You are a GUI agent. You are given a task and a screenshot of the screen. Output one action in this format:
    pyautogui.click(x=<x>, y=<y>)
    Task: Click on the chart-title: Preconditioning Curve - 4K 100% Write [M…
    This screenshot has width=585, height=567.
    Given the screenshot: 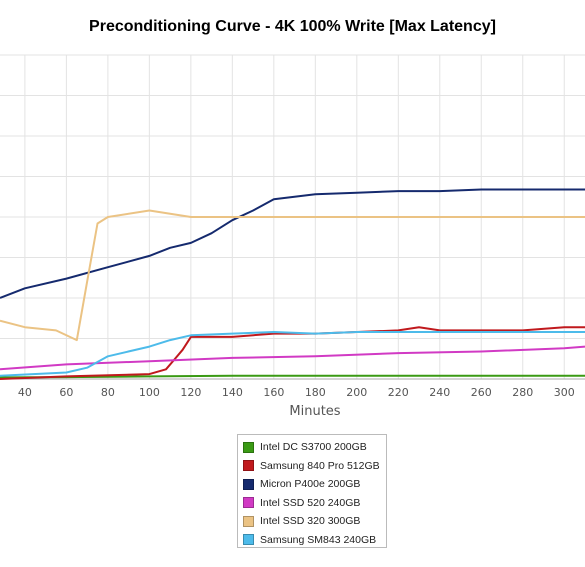 What is the action you would take?
    pyautogui.click(x=292, y=26)
    